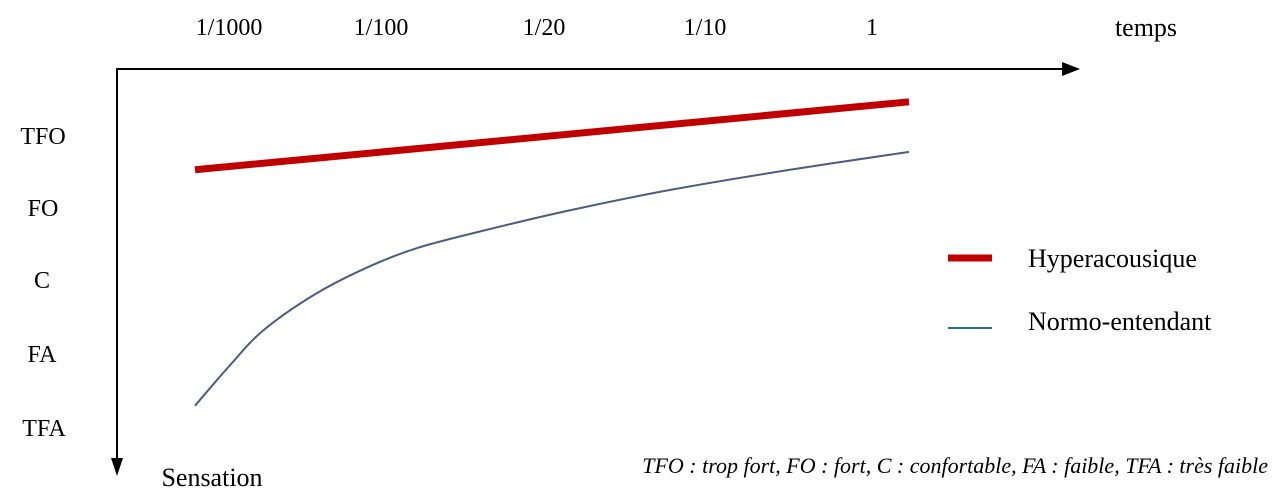  What do you see at coordinates (1071, 69) in the screenshot?
I see `x-axis-arrow` at bounding box center [1071, 69].